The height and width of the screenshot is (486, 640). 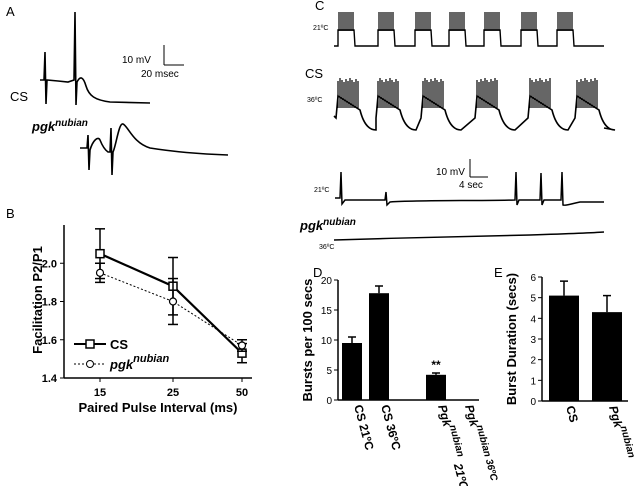 What do you see at coordinates (242, 393) in the screenshot?
I see `b-x-tick-label: 50` at bounding box center [242, 393].